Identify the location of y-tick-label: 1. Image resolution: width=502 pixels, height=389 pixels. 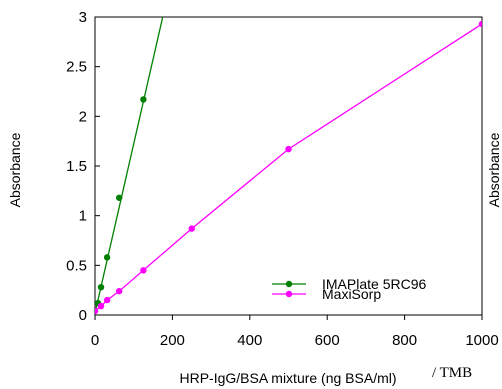
(83, 216).